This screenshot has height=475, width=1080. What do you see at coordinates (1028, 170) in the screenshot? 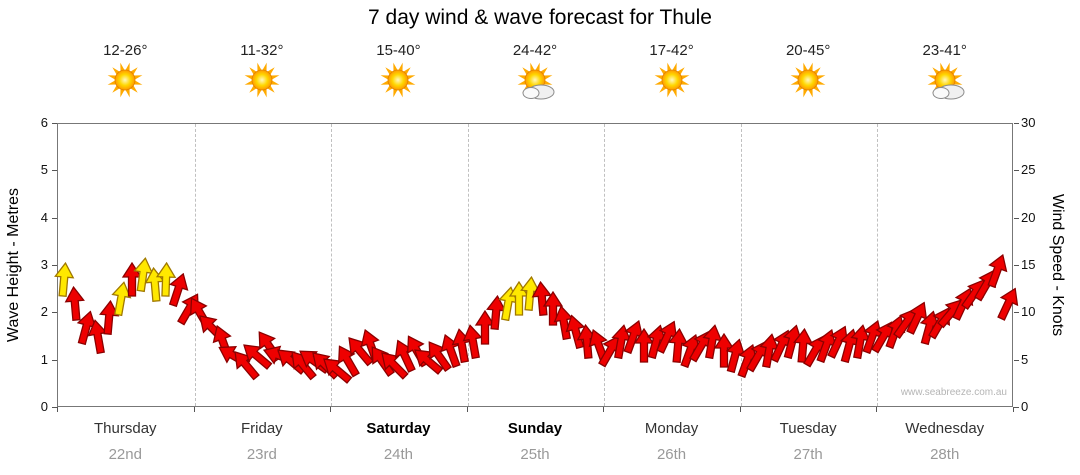
I see `right-axis-tick-label: 25` at bounding box center [1028, 170].